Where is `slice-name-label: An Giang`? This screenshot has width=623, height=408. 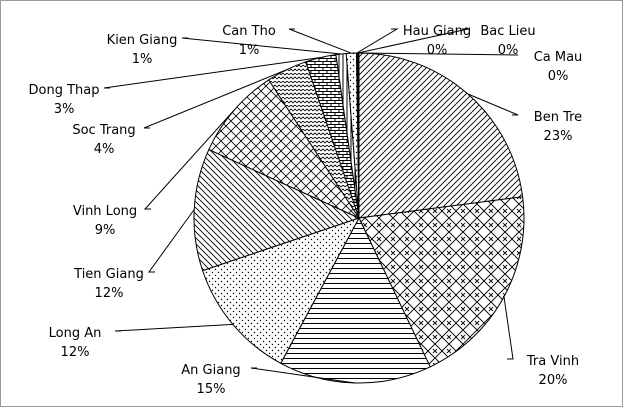
slice-name-label: An Giang is located at coordinates (210, 370).